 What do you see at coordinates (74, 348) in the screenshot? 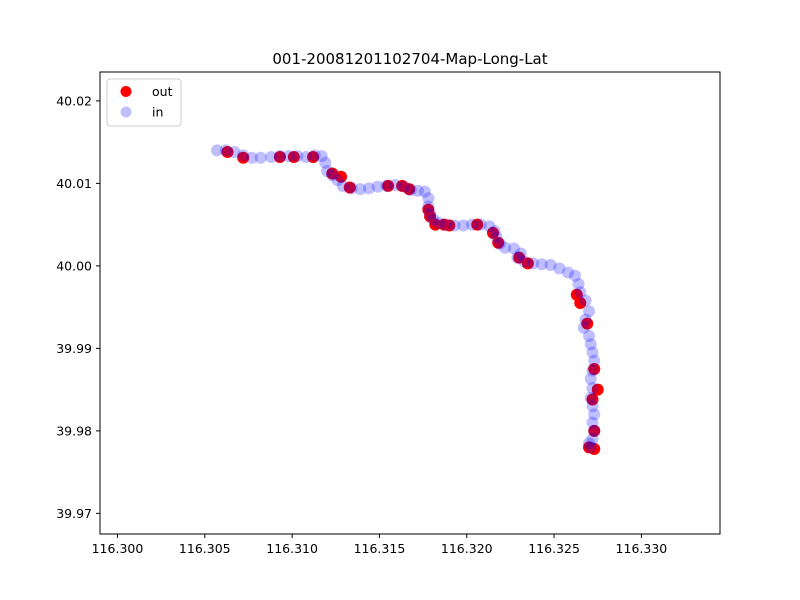
I see `y-tick-label: 39.99` at bounding box center [74, 348].